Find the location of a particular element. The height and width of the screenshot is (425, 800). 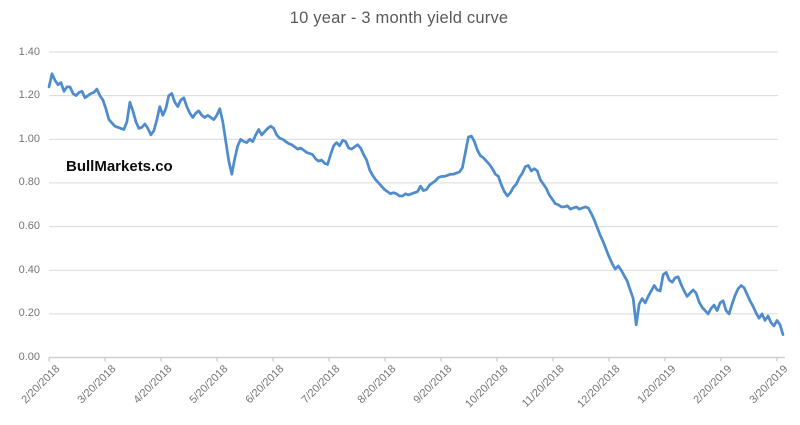

y-axis-tick-label: 0.00 is located at coordinates (29, 357).